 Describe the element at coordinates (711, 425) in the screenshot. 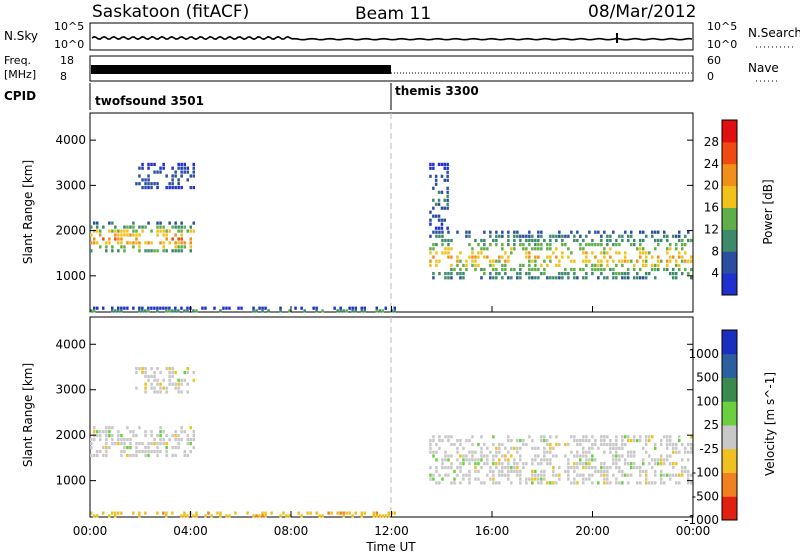

I see `colorbar-tick-label: 25` at that location.